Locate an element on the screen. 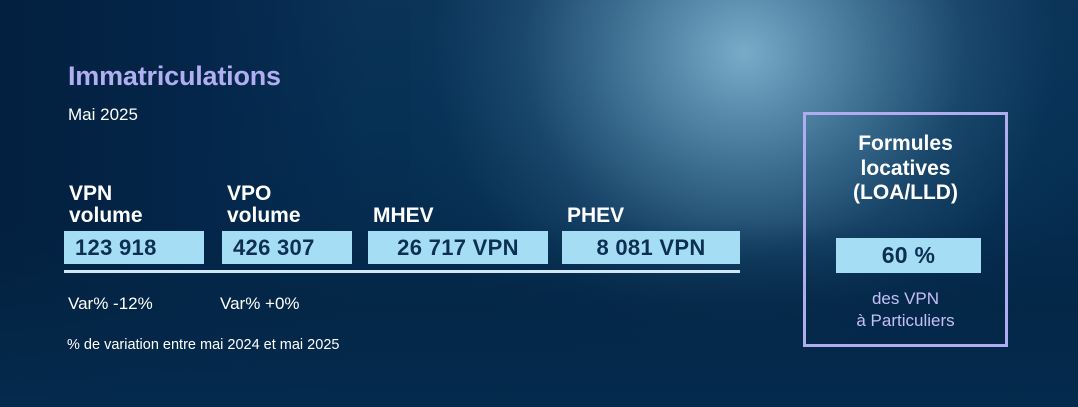  panel-value: 60 % is located at coordinates (908, 255).